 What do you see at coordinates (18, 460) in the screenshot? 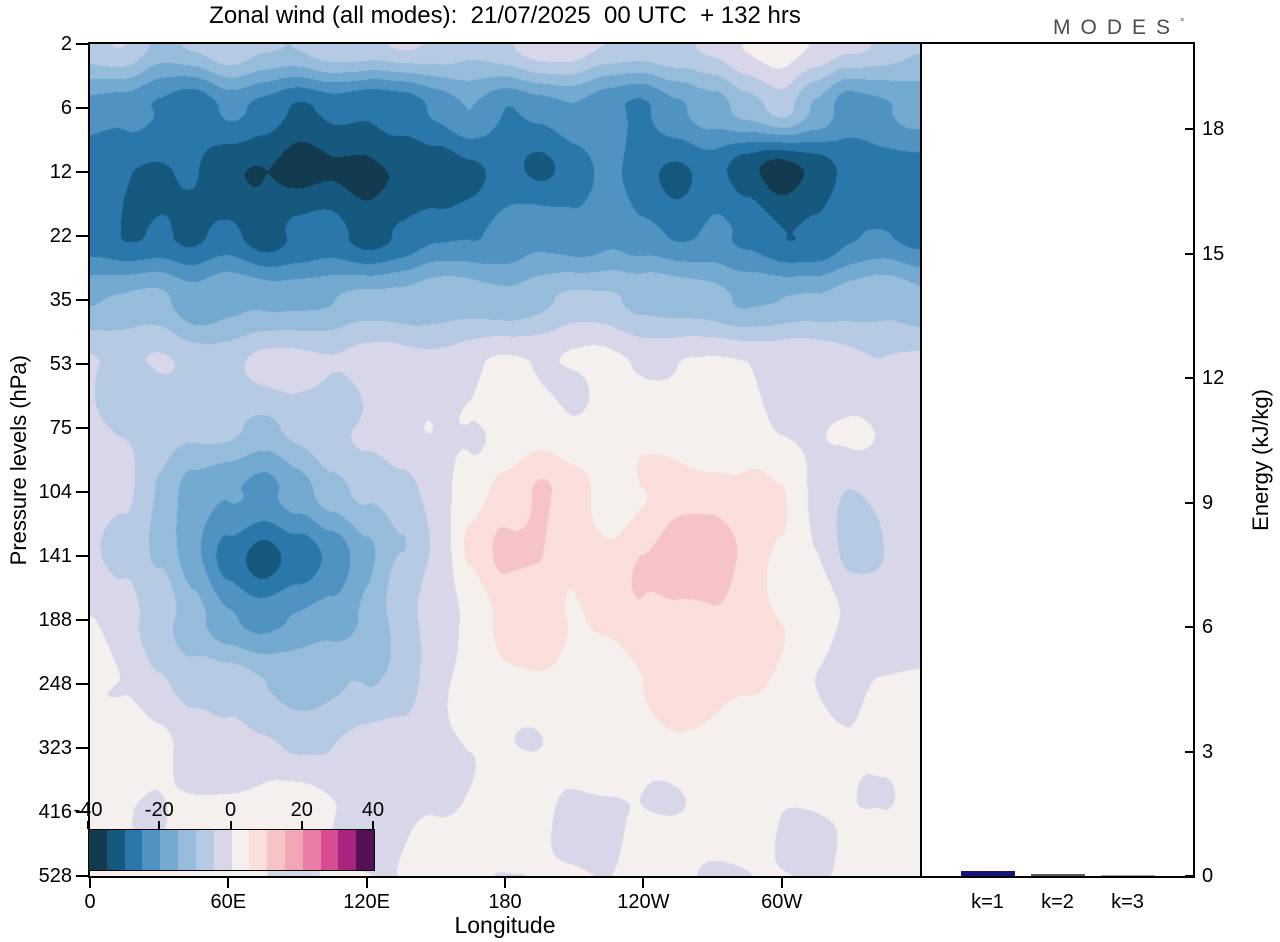
I see `pressure-axis-label-text: Pressure levels (hPa)` at bounding box center [18, 460].